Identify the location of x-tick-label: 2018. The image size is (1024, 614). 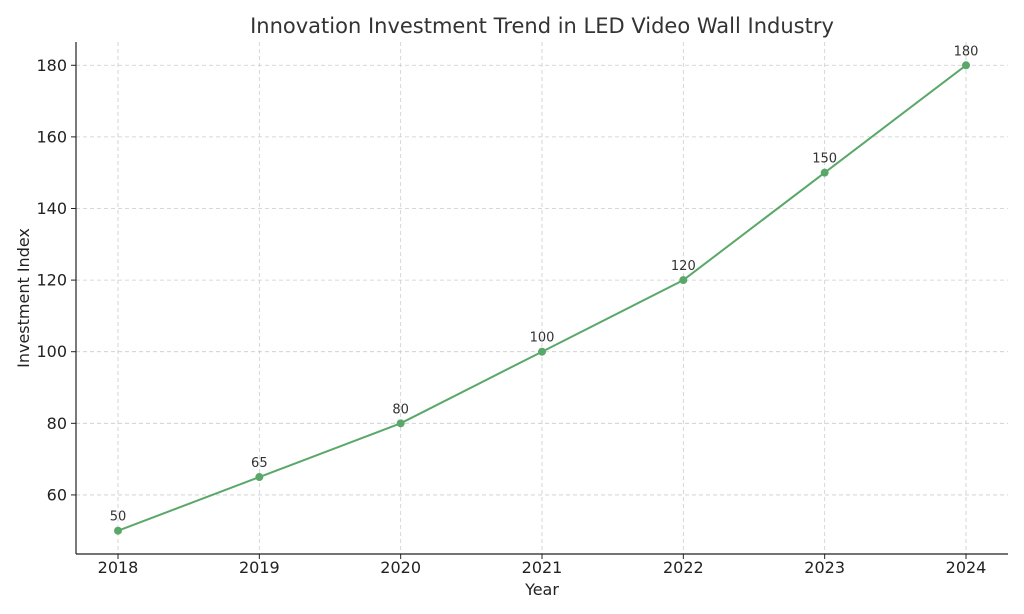
(118, 567).